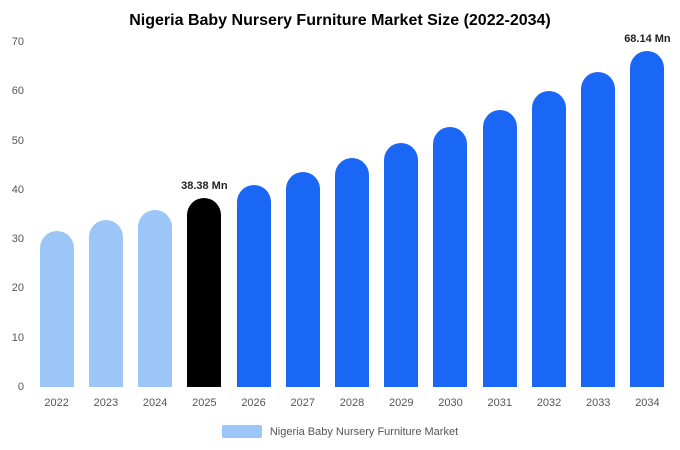 Image resolution: width=680 pixels, height=450 pixels. What do you see at coordinates (302, 279) in the screenshot?
I see `bar-2027` at bounding box center [302, 279].